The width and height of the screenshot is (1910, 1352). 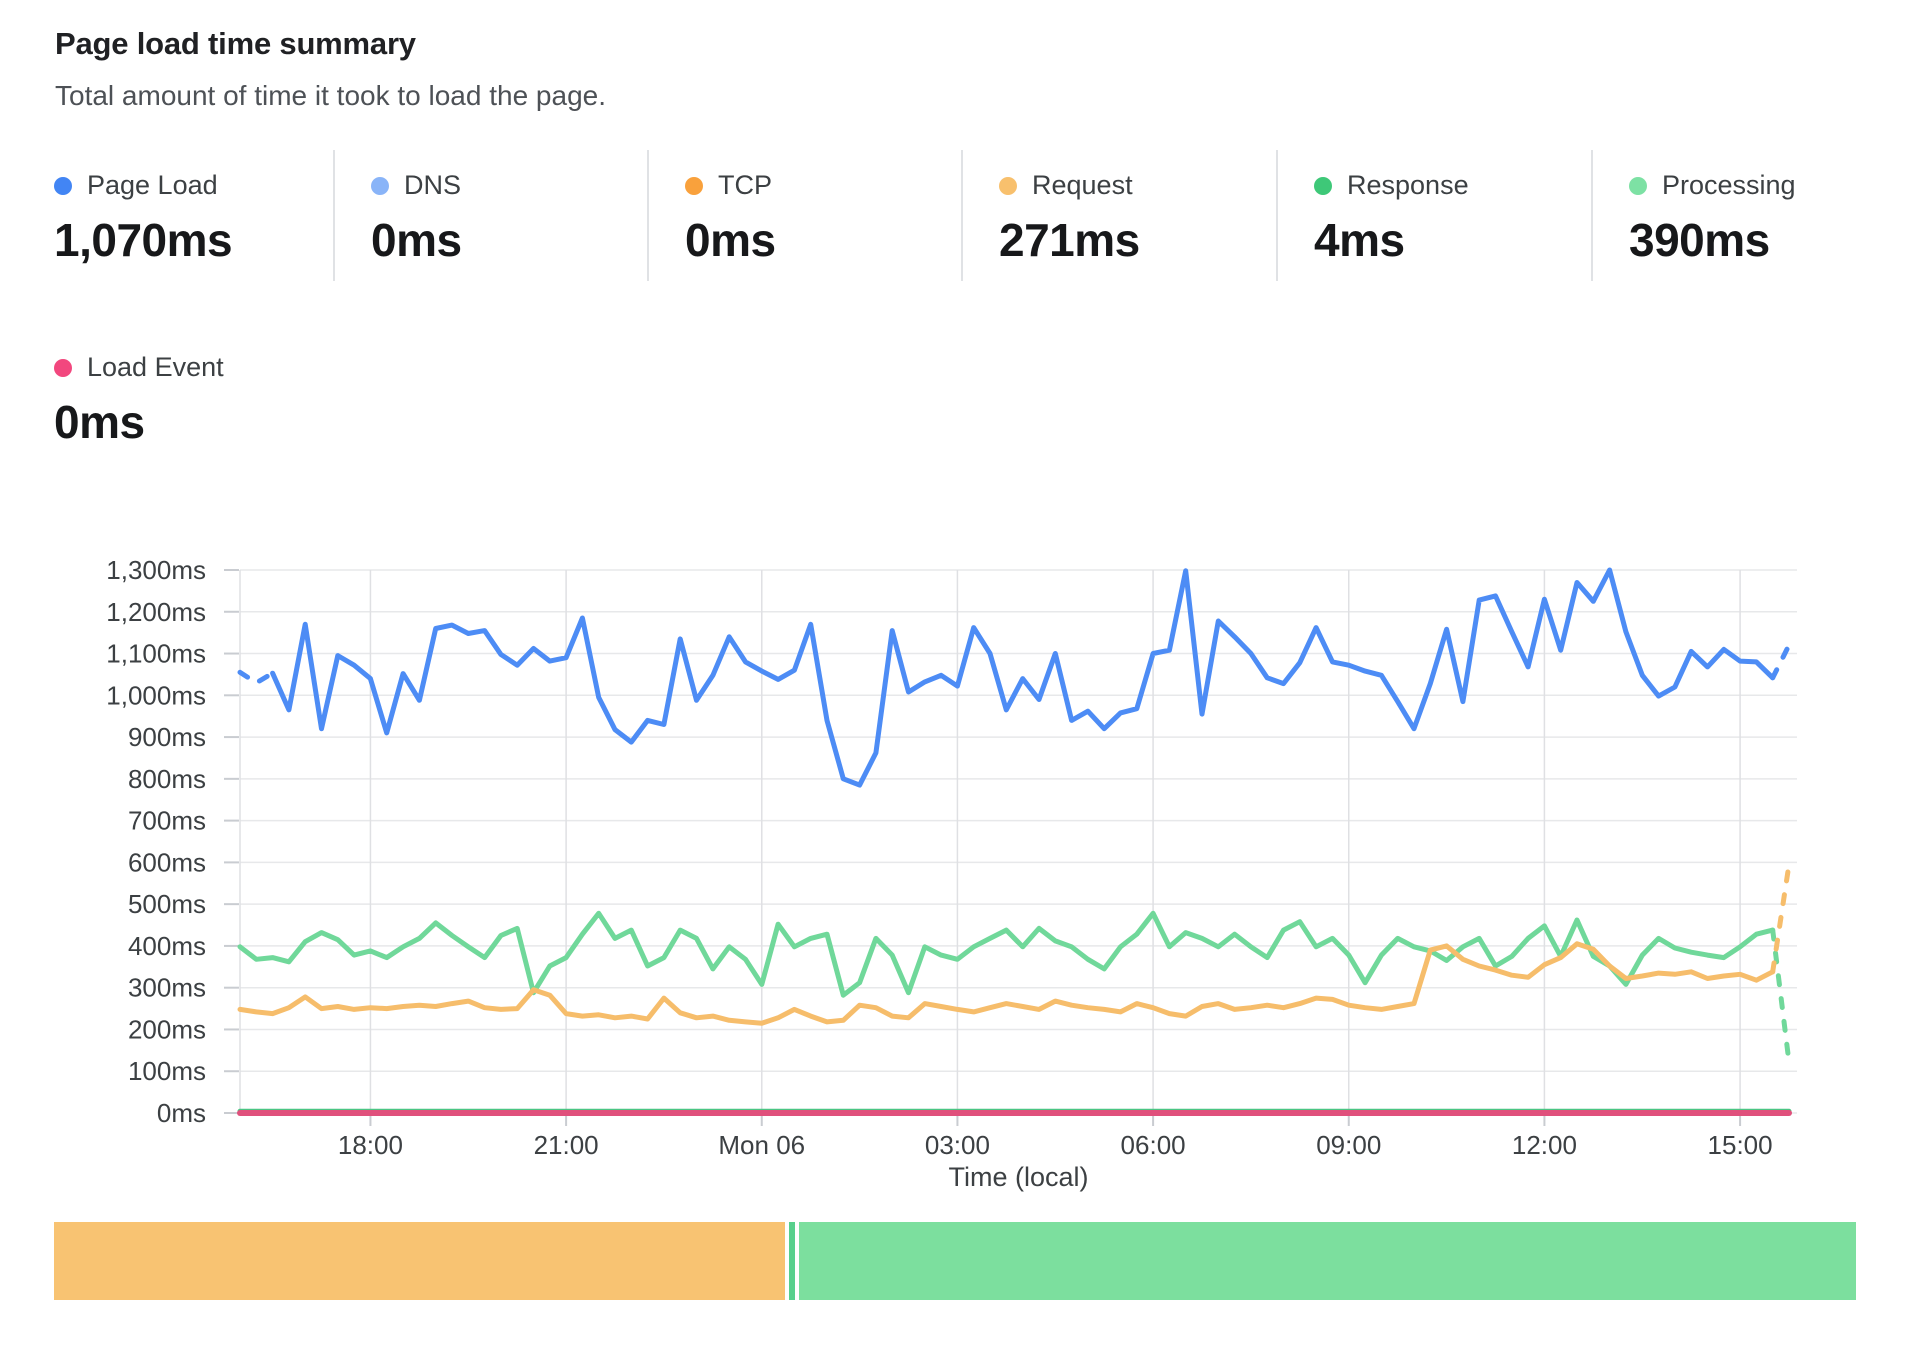 I want to click on svg-text: Mon 06, so click(x=761, y=1145).